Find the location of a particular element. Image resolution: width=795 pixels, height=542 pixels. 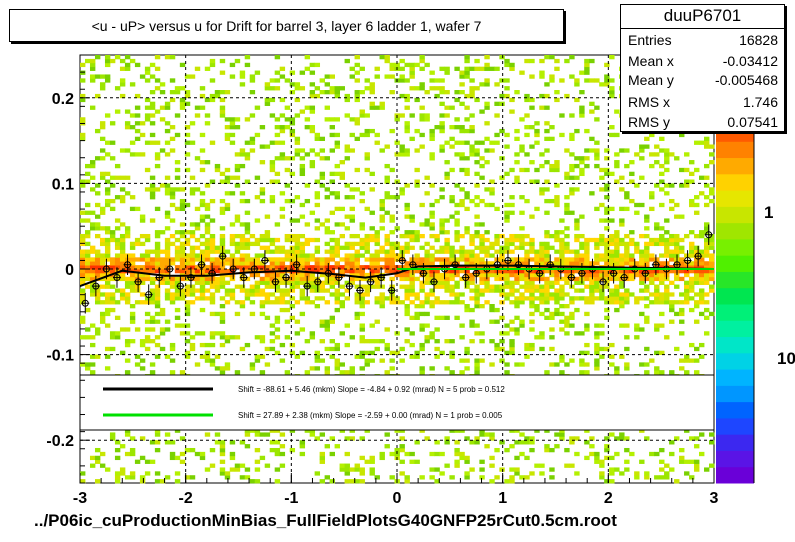

y-tick-label: 0.1 is located at coordinates (63, 184).